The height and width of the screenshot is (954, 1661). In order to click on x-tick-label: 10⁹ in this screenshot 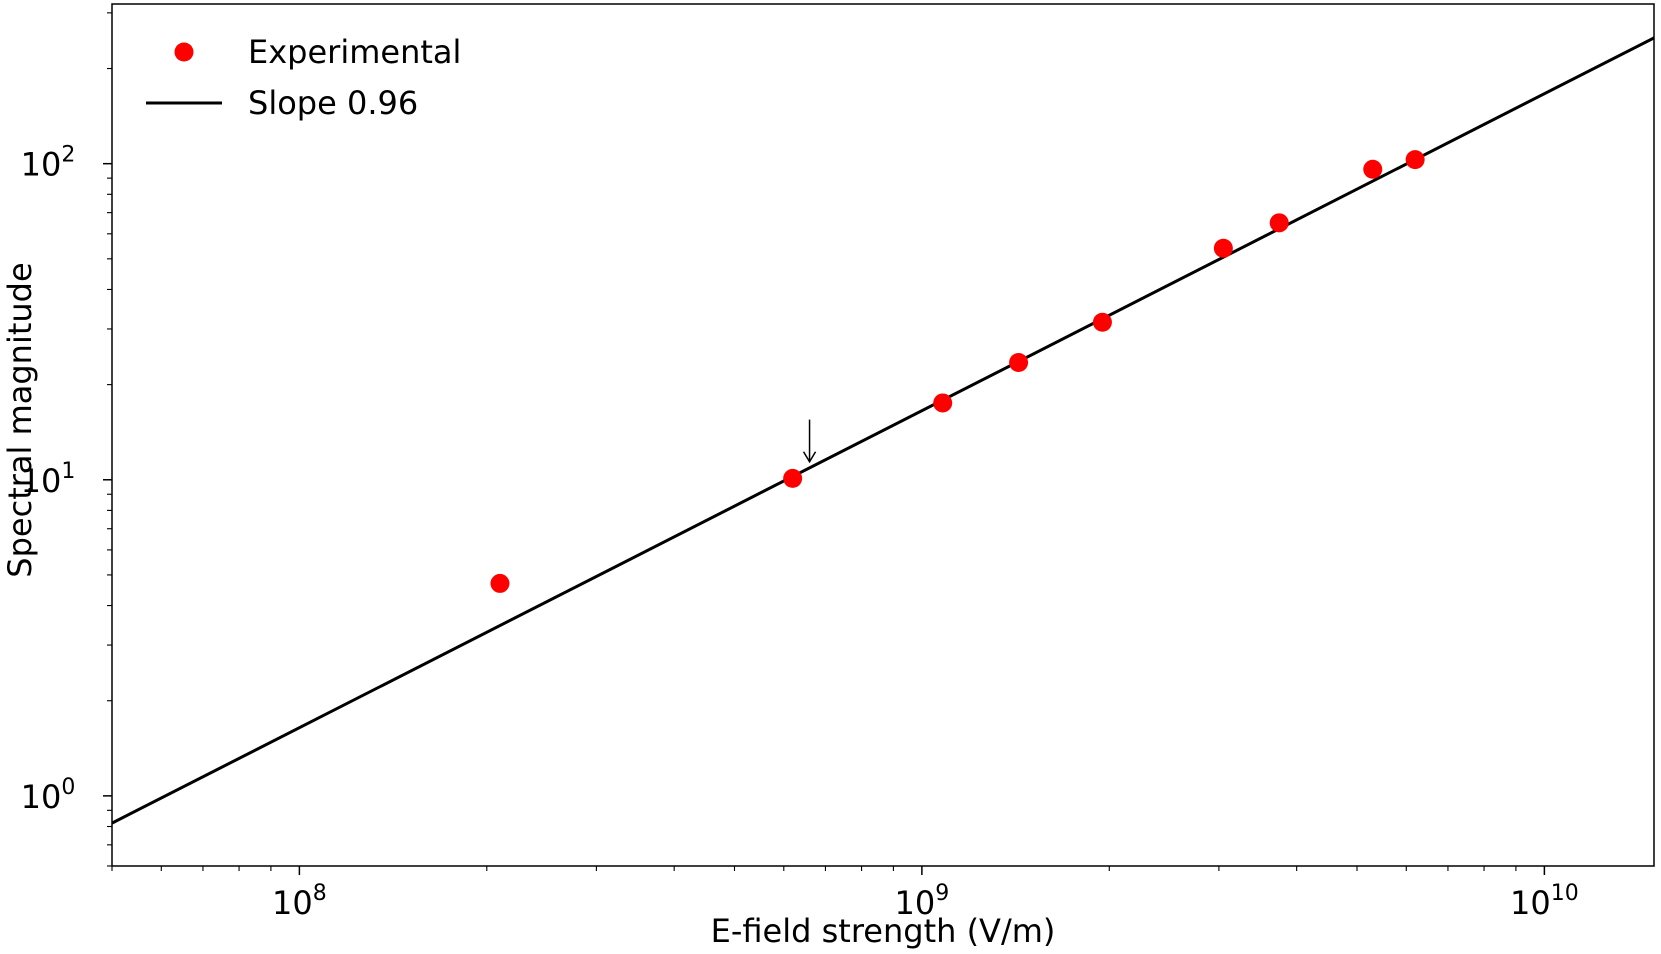, I will do `click(922, 901)`.